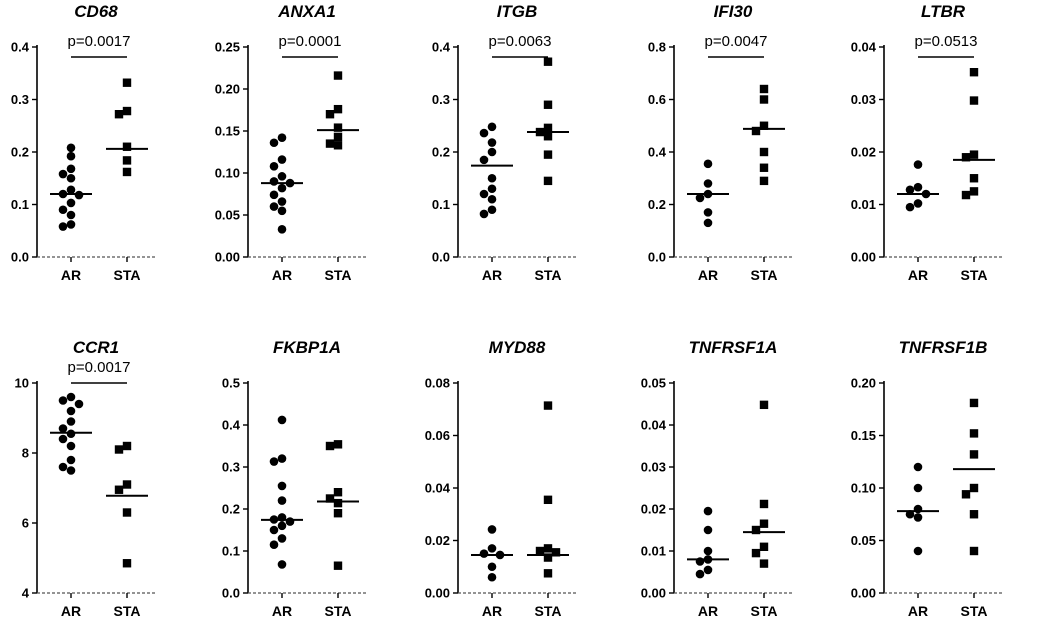 The width and height of the screenshot is (1049, 627). What do you see at coordinates (227, 47) in the screenshot?
I see `y-tick-label: 0.25` at bounding box center [227, 47].